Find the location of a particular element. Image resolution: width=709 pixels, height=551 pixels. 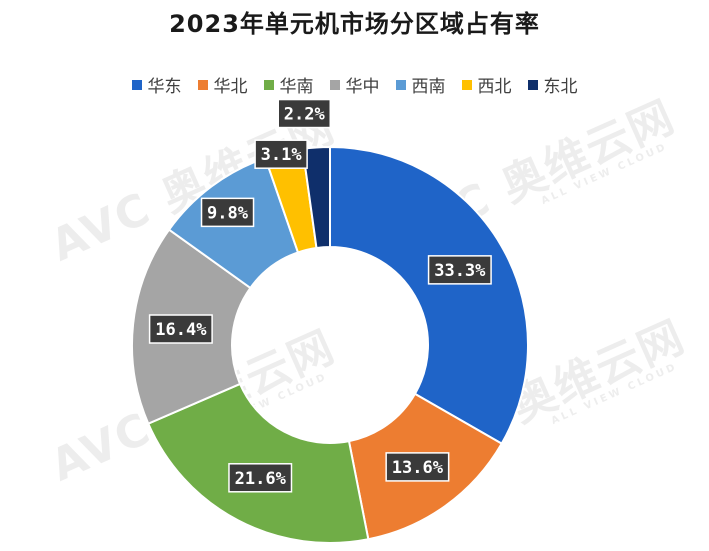

data-label: 33.3% is located at coordinates (459, 270).